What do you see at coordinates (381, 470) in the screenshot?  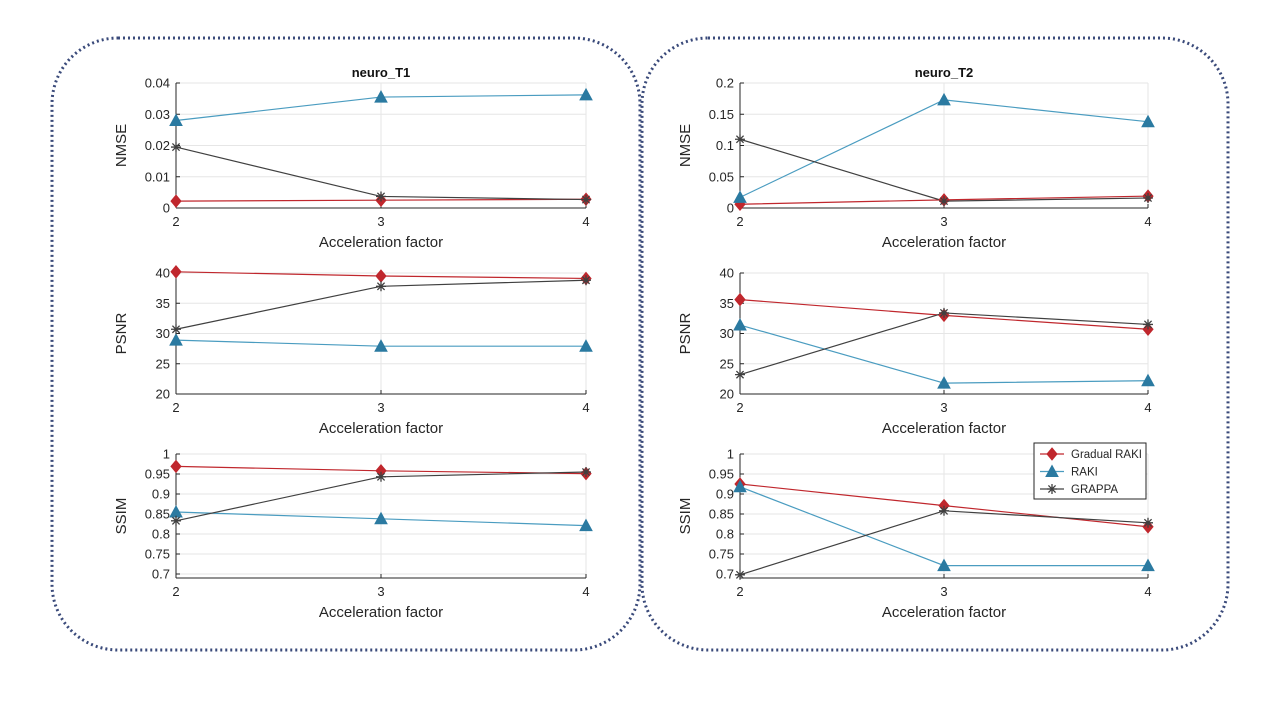 I see `series-markers-gradual-raki` at bounding box center [381, 470].